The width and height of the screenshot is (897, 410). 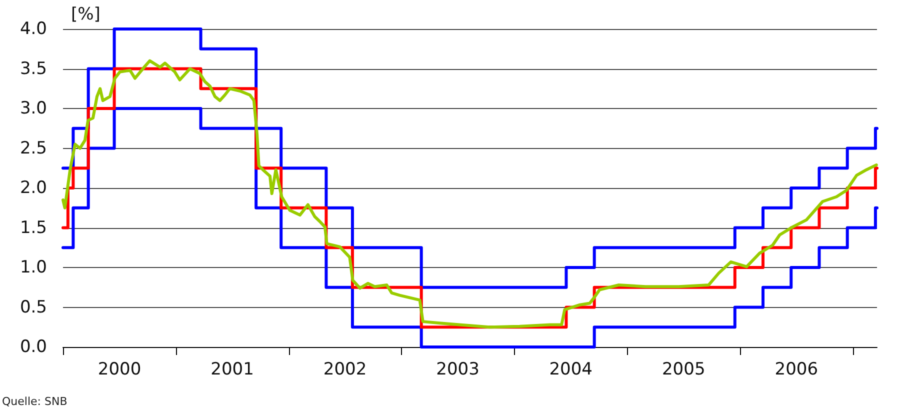 What do you see at coordinates (684, 370) in the screenshot?
I see `x-tick-label: 2005` at bounding box center [684, 370].